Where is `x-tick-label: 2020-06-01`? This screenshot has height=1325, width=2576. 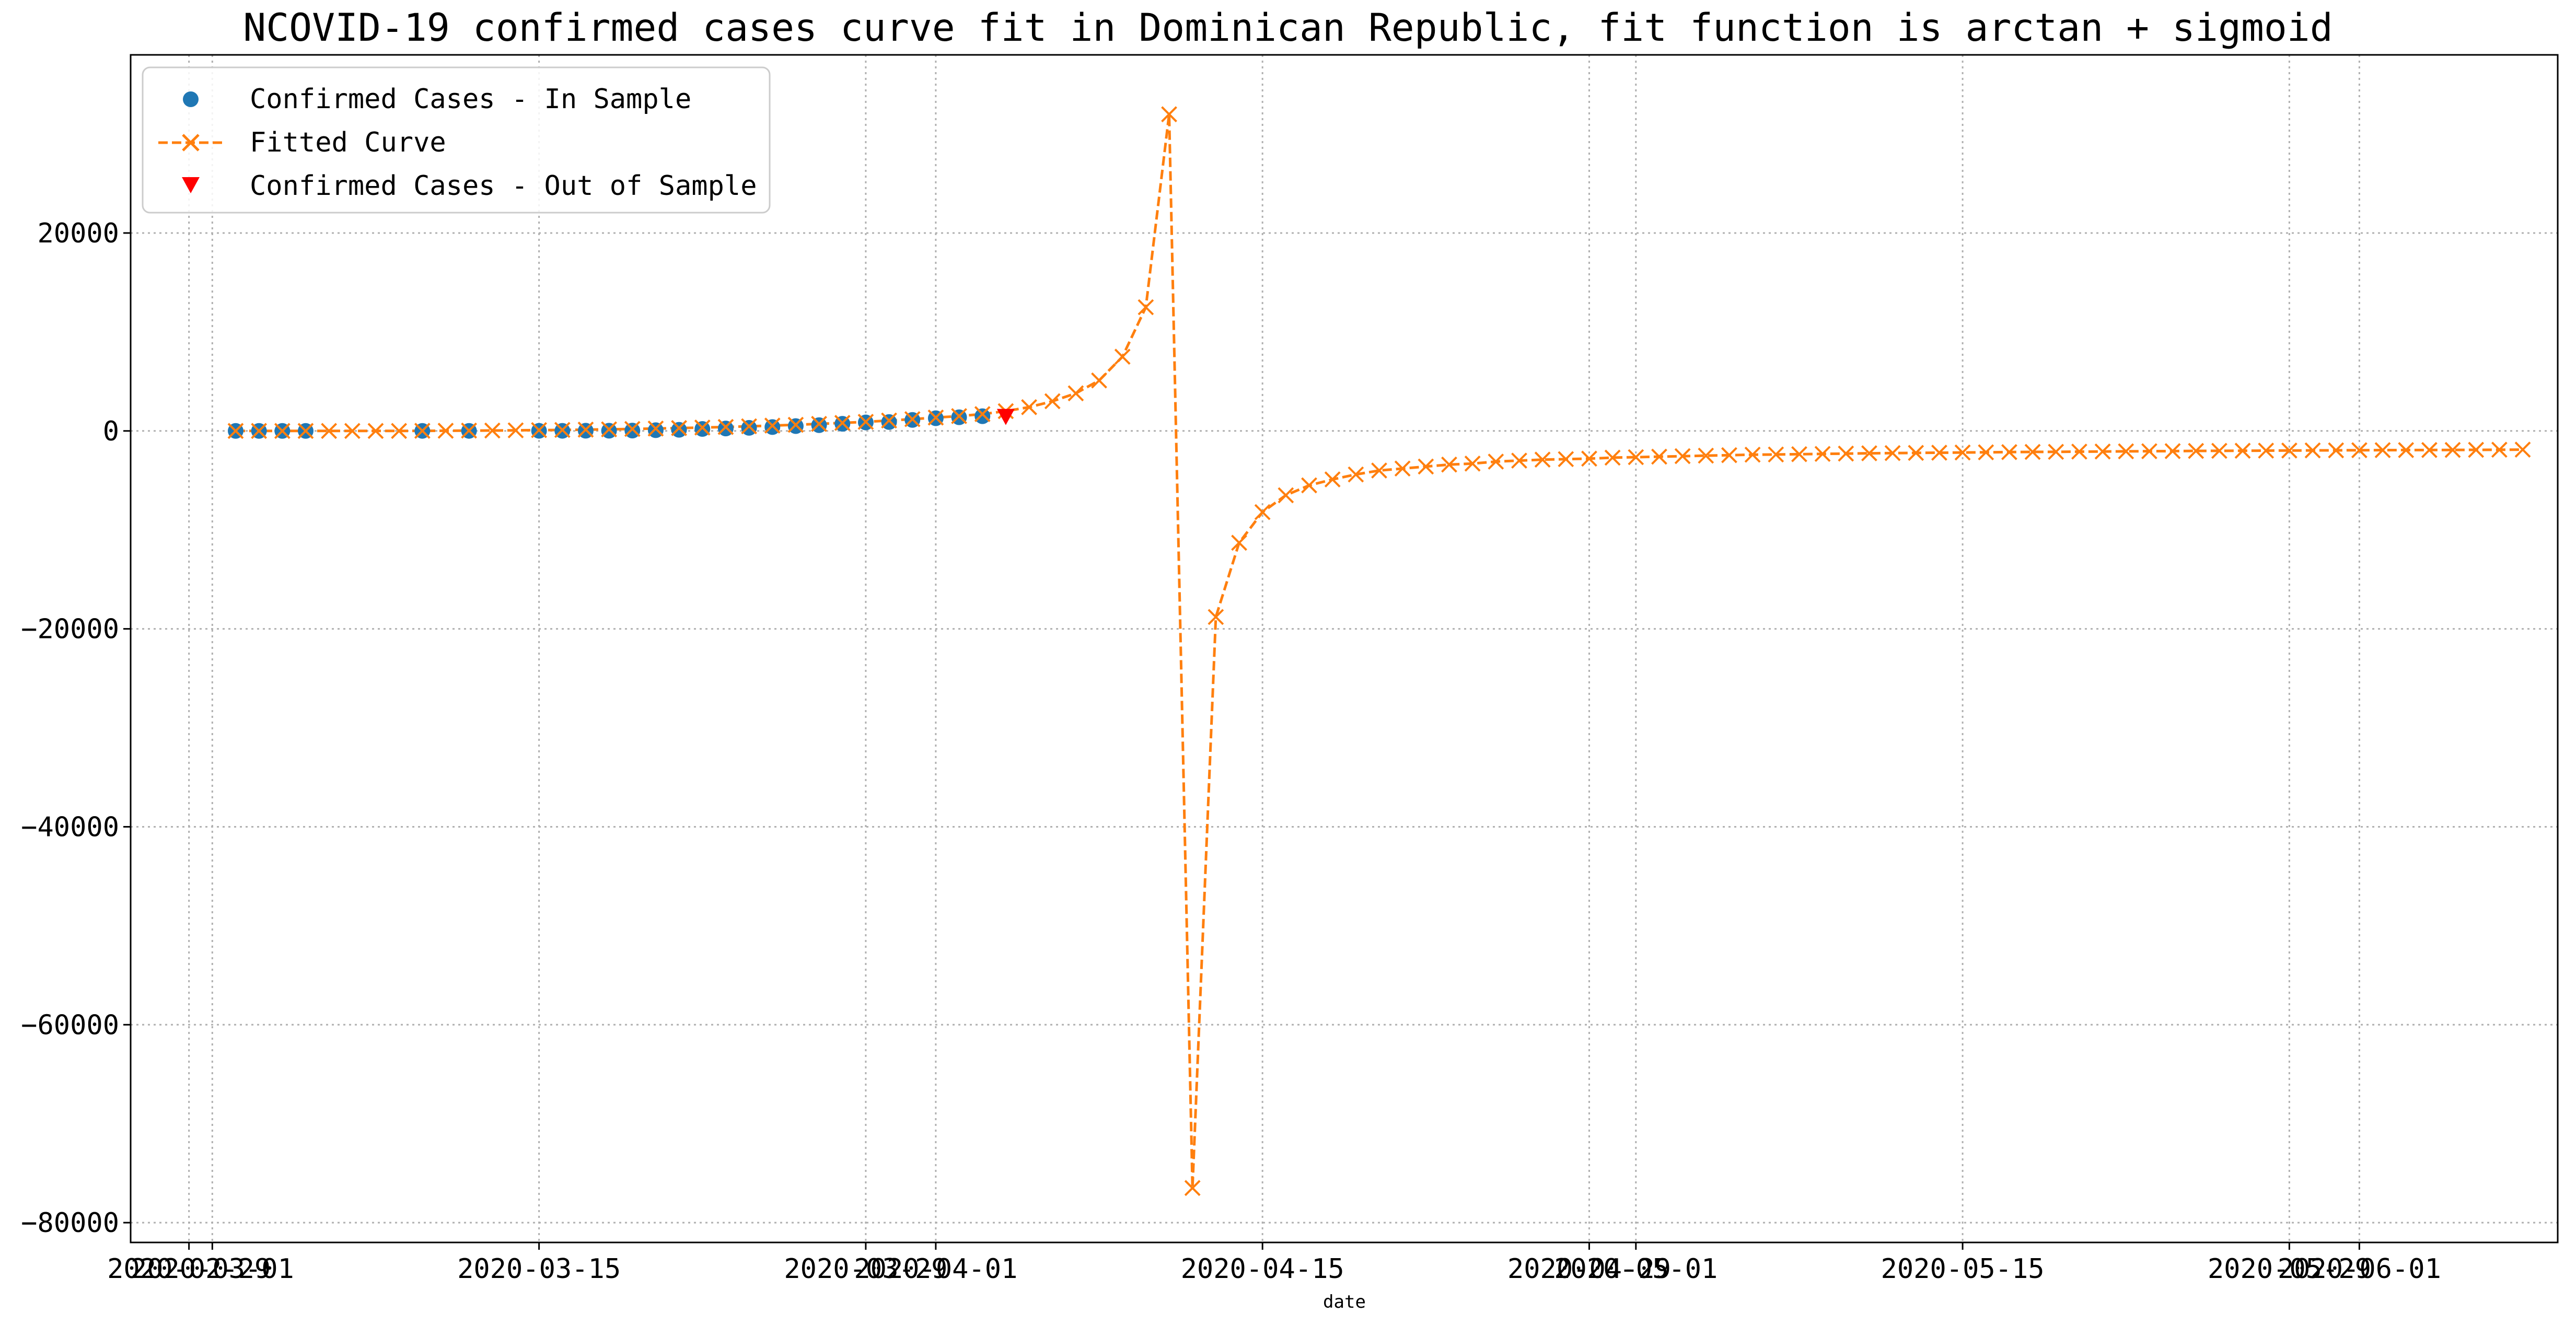 x-tick-label: 2020-06-01 is located at coordinates (2359, 1269).